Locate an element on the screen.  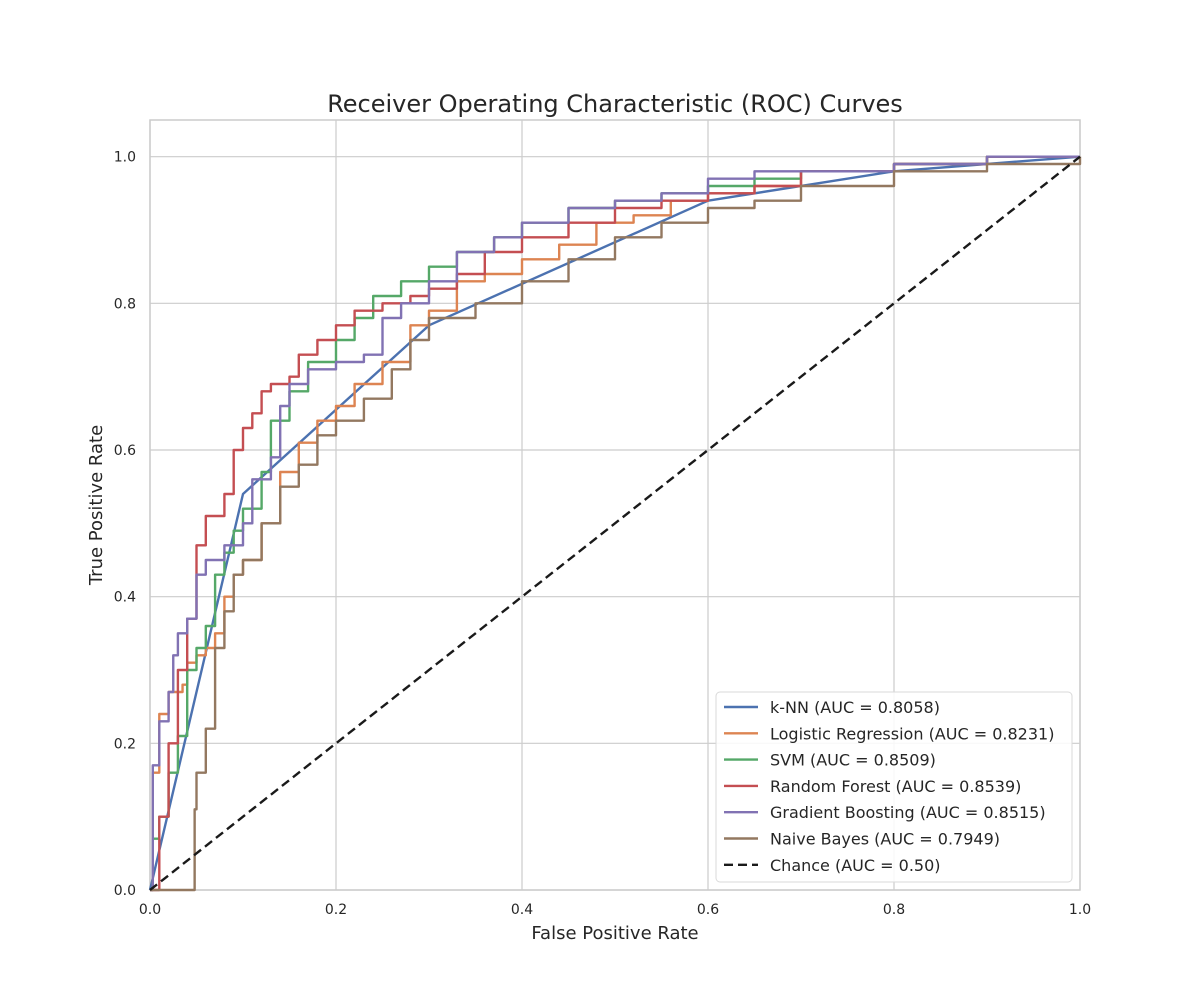
legend-entry: k-NN (AUC = 0.8058) is located at coordinates (855, 707).